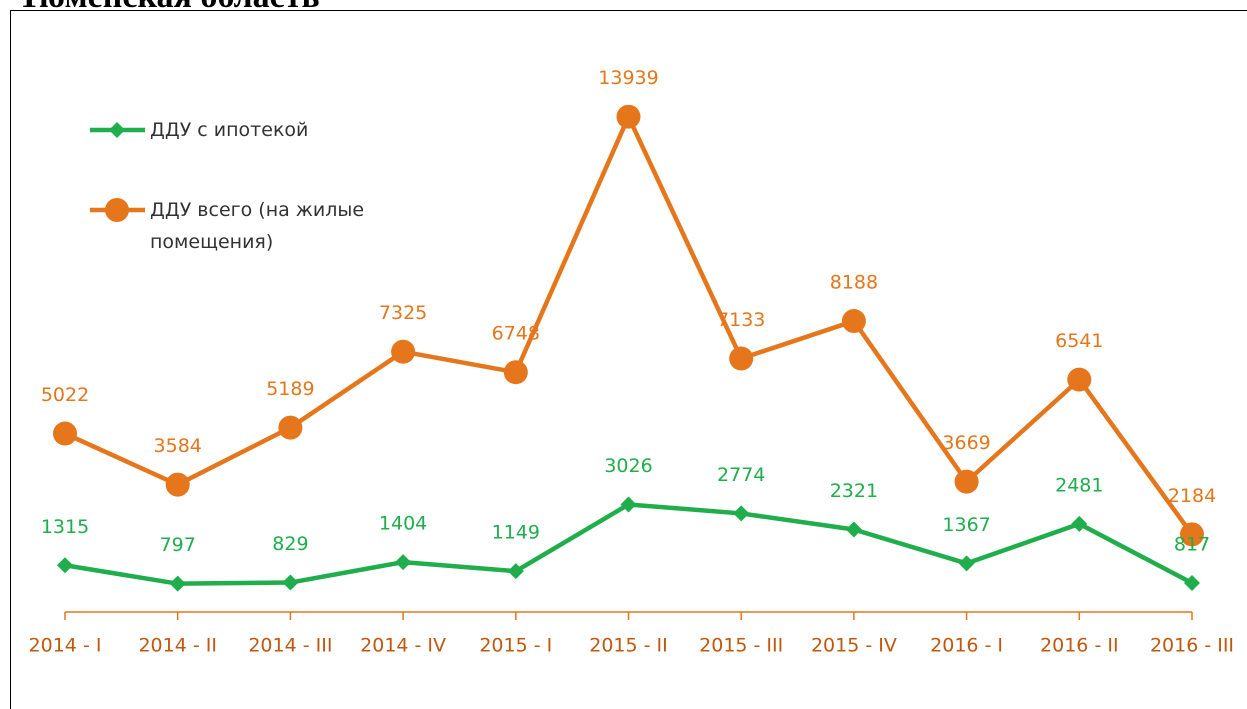  I want to click on data-label: 3669, so click(966, 443).